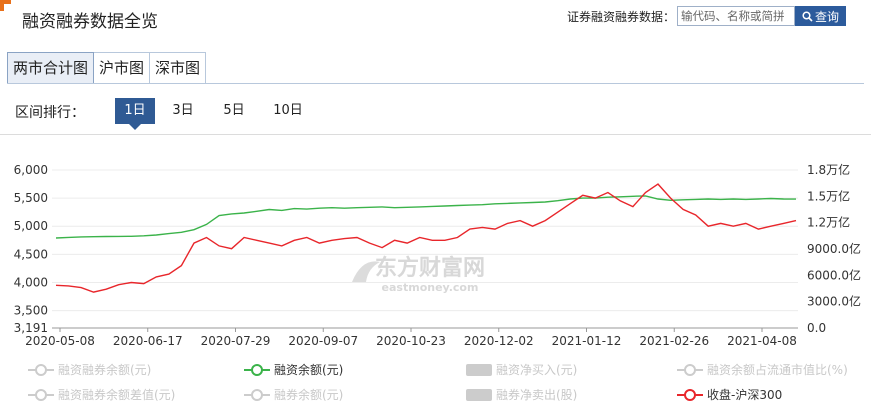 The width and height of the screenshot is (871, 411). I want to click on y-right-tick-label: 6000.0亿, so click(834, 274).